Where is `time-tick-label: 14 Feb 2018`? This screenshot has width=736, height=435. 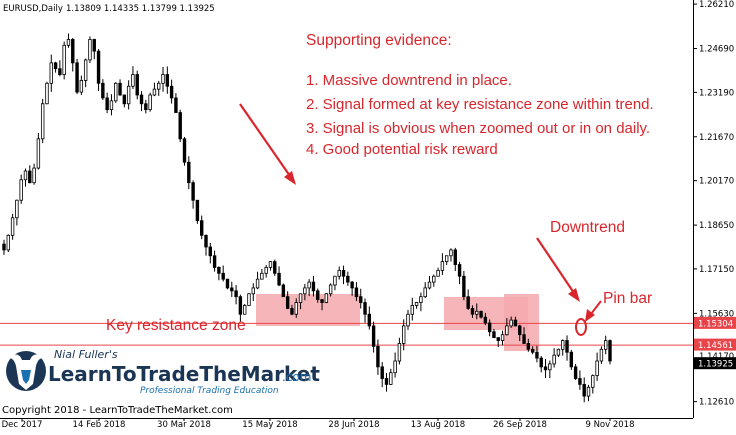 time-tick-label: 14 Feb 2018 is located at coordinates (99, 425).